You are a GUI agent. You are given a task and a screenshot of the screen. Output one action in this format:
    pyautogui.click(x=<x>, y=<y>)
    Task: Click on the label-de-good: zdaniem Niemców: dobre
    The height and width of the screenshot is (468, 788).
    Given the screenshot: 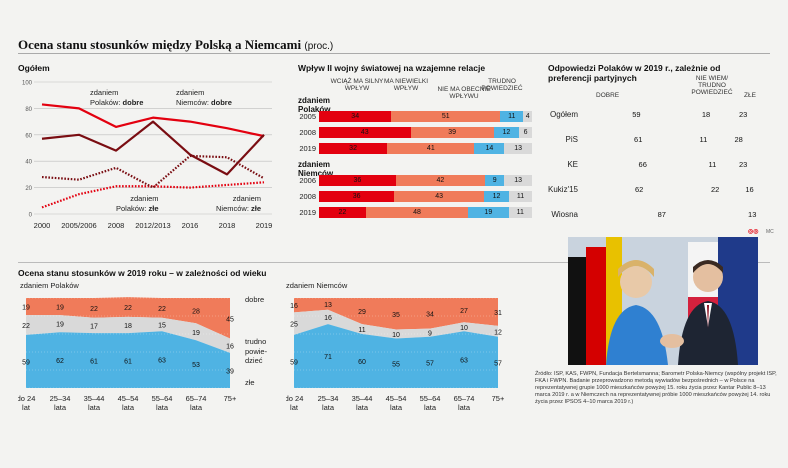 What is the action you would take?
    pyautogui.click(x=204, y=97)
    